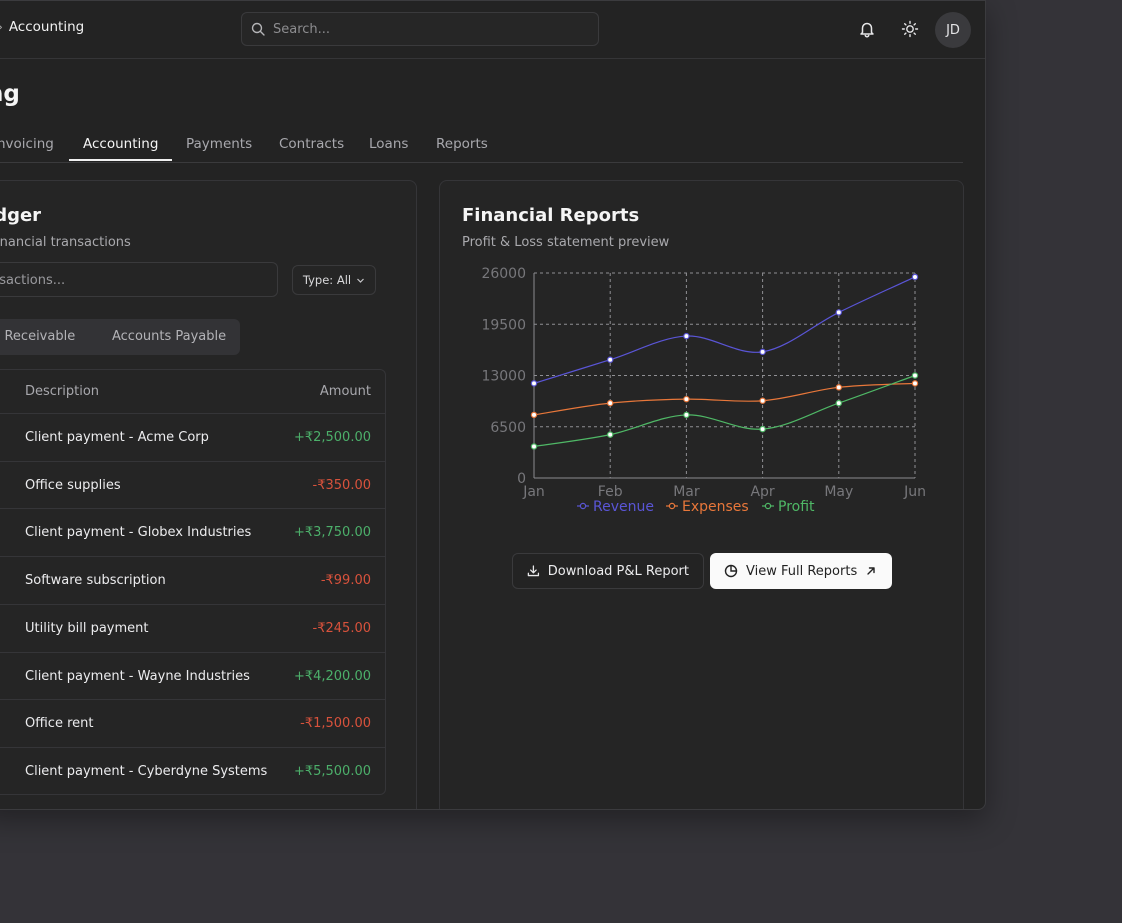 This screenshot has width=1122, height=923. I want to click on arrow-up-right-icon, so click(871, 571).